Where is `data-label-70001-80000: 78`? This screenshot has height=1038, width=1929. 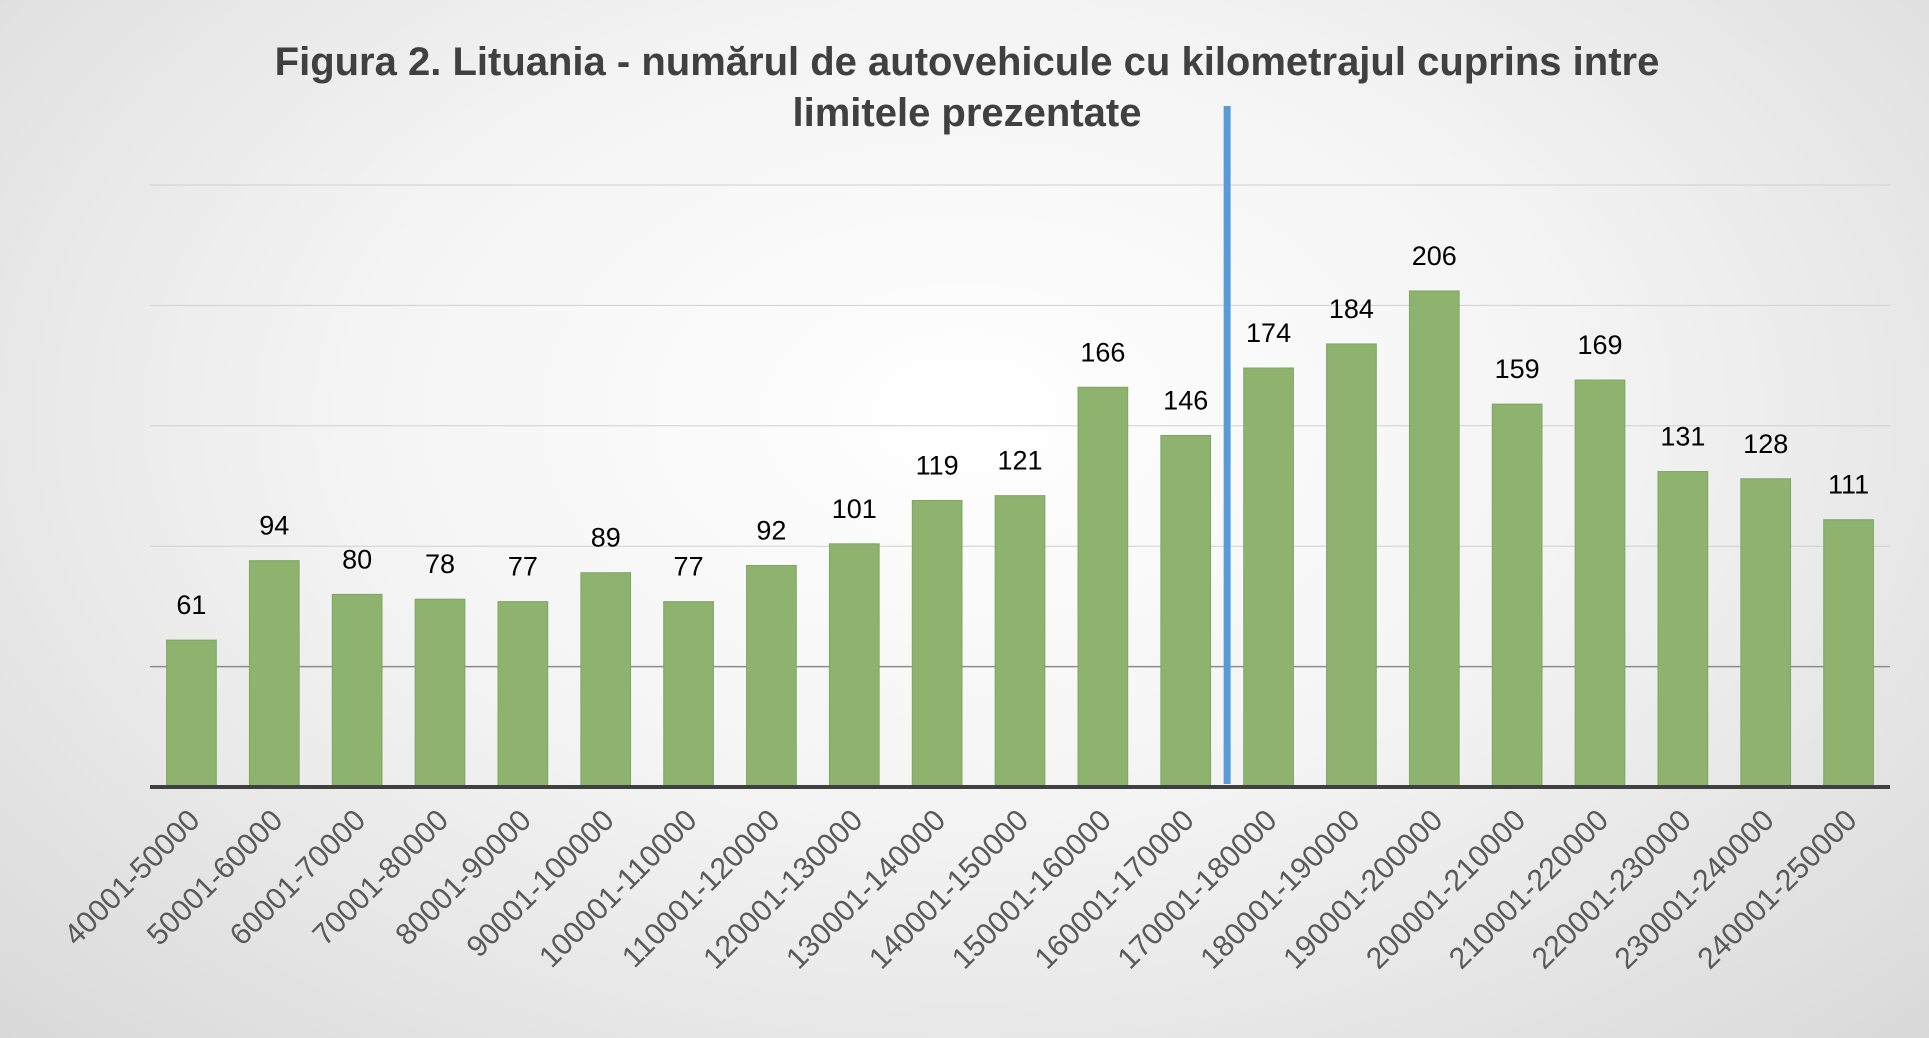 data-label-70001-80000: 78 is located at coordinates (440, 564).